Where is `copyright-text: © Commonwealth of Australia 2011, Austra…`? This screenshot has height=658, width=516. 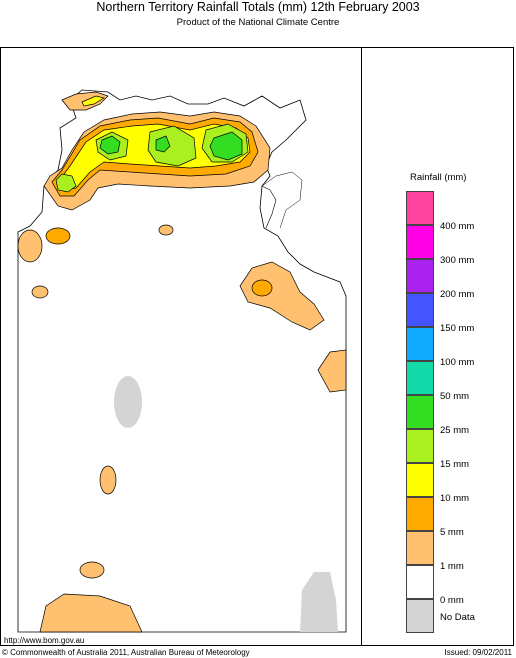
copyright-text: © Commonwealth of Australia 2011, Austra… is located at coordinates (126, 652).